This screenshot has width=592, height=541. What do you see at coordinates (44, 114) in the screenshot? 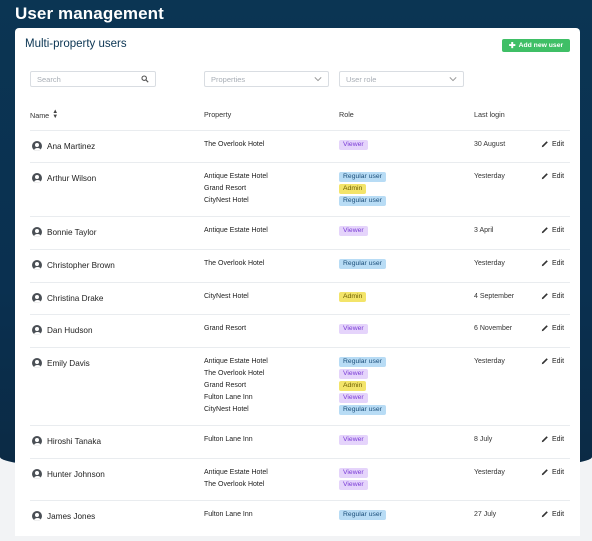
I see `column-header-name: Name ▲ ▼` at bounding box center [44, 114].